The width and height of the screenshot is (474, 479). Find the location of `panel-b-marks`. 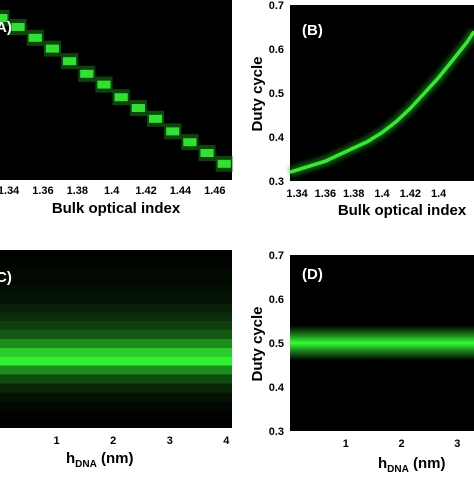

panel-b-marks is located at coordinates (381, 102).